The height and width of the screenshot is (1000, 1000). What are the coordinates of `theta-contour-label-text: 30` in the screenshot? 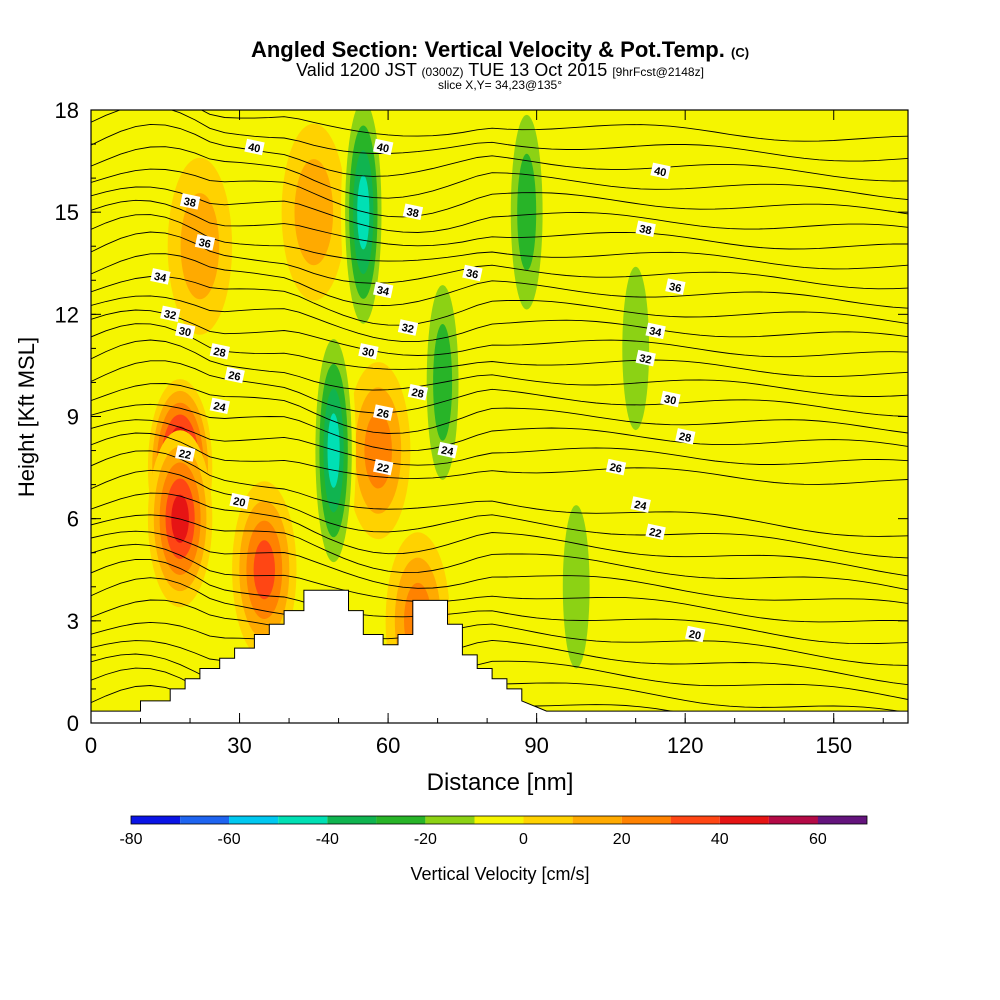 It's located at (185, 332).